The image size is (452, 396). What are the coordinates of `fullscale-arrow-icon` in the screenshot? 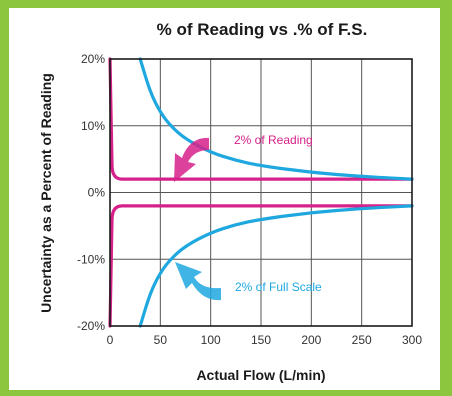 It's located at (198, 281).